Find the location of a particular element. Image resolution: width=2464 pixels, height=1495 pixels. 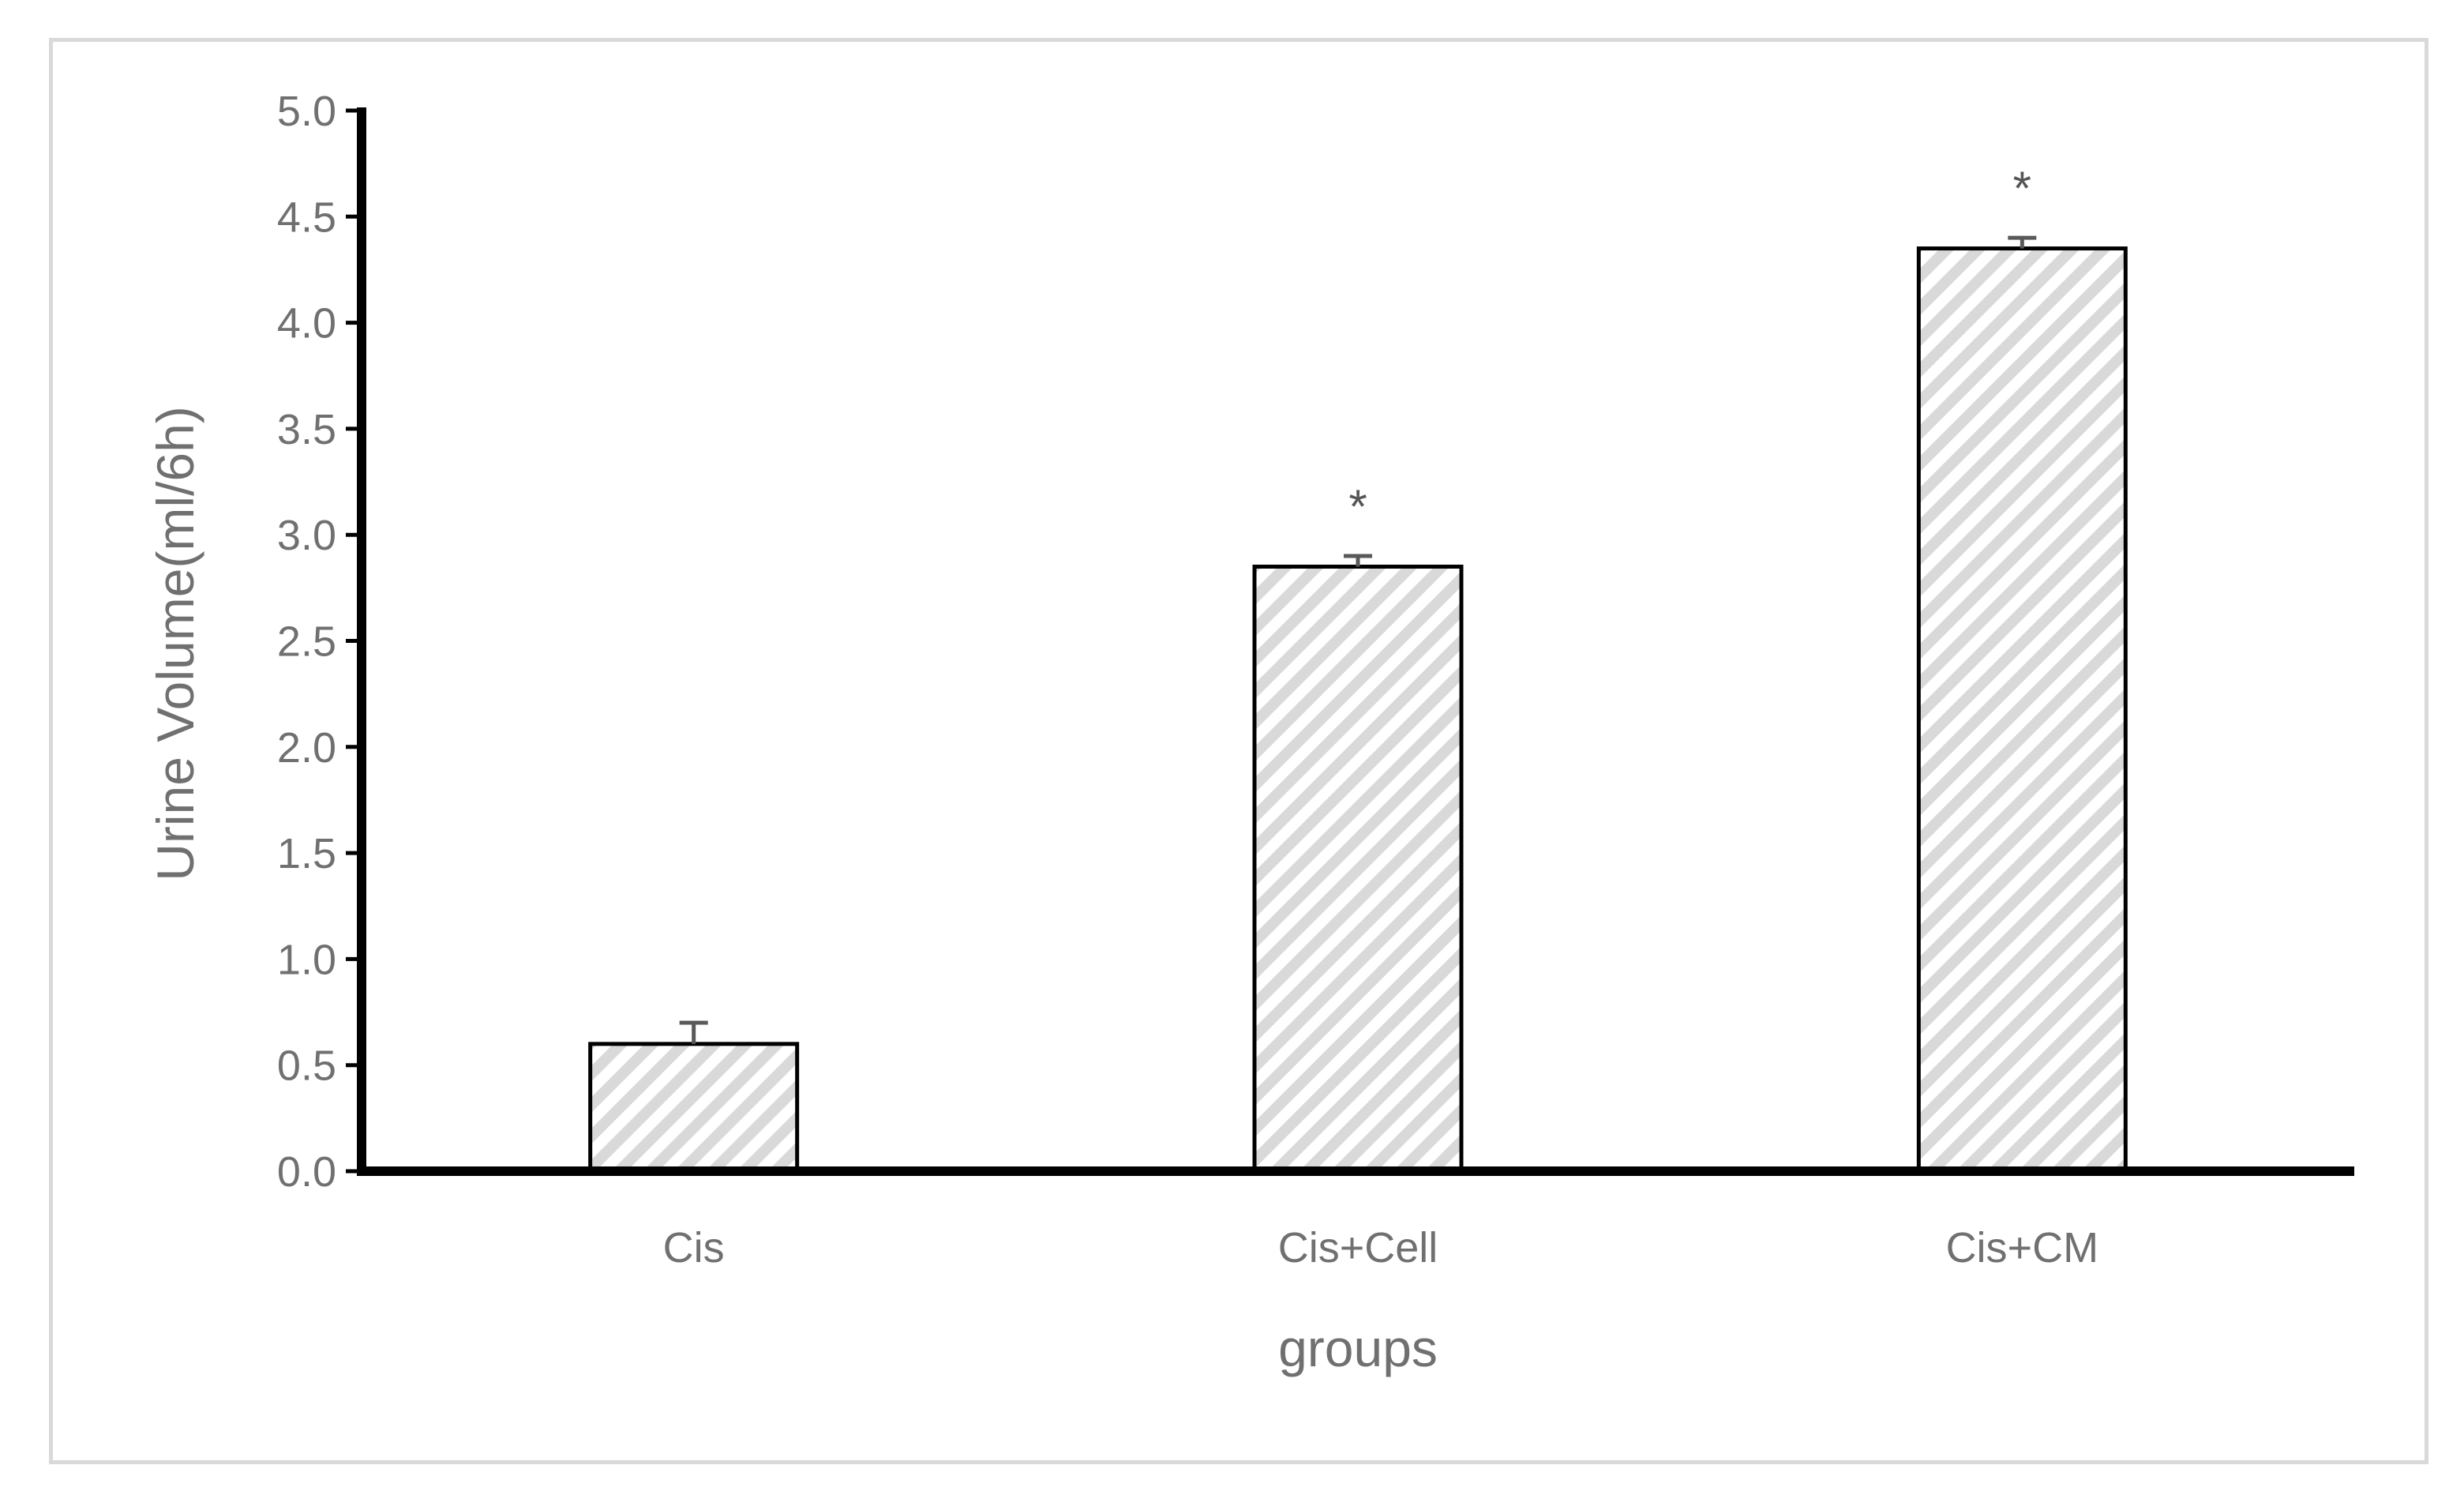

y-tick-label: 4.5 is located at coordinates (307, 217).